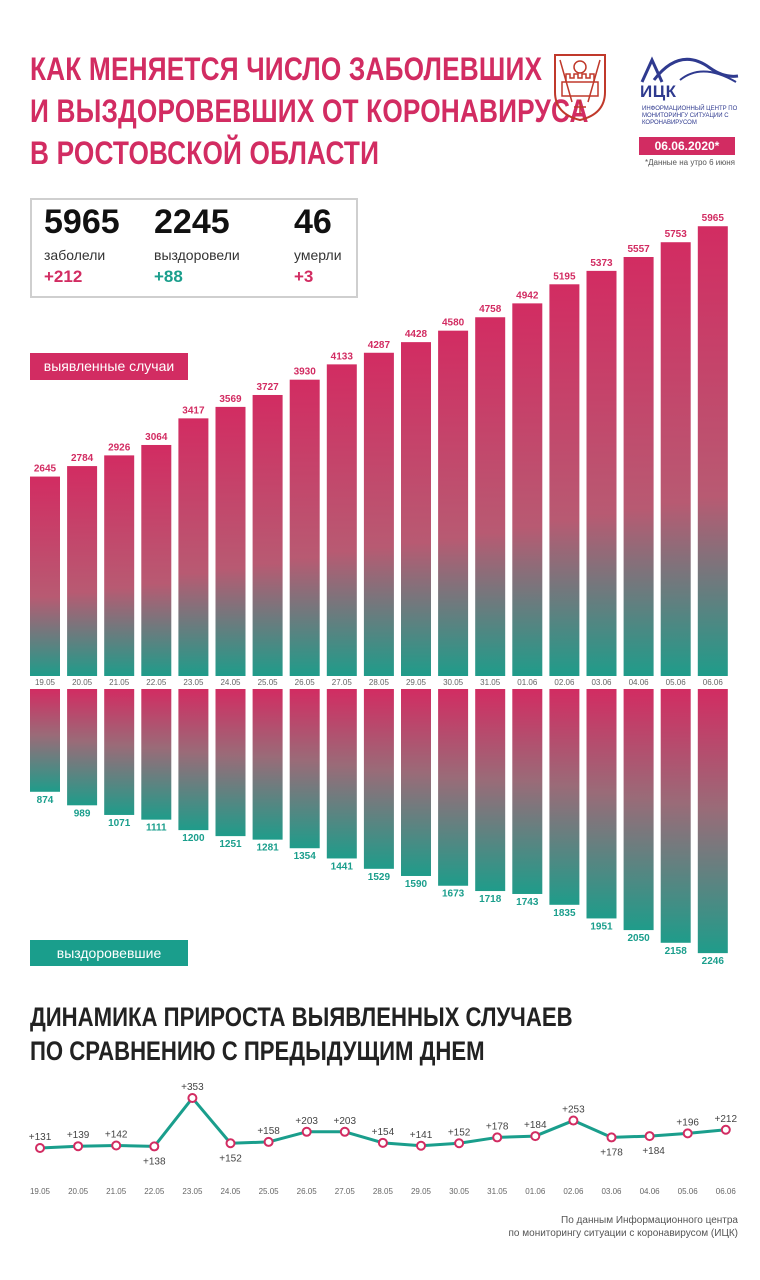  I want to click on title-line: И ВЫЗДОРОВЕВШИХ ОТ КОРОНАВИРУСА, so click(309, 111).